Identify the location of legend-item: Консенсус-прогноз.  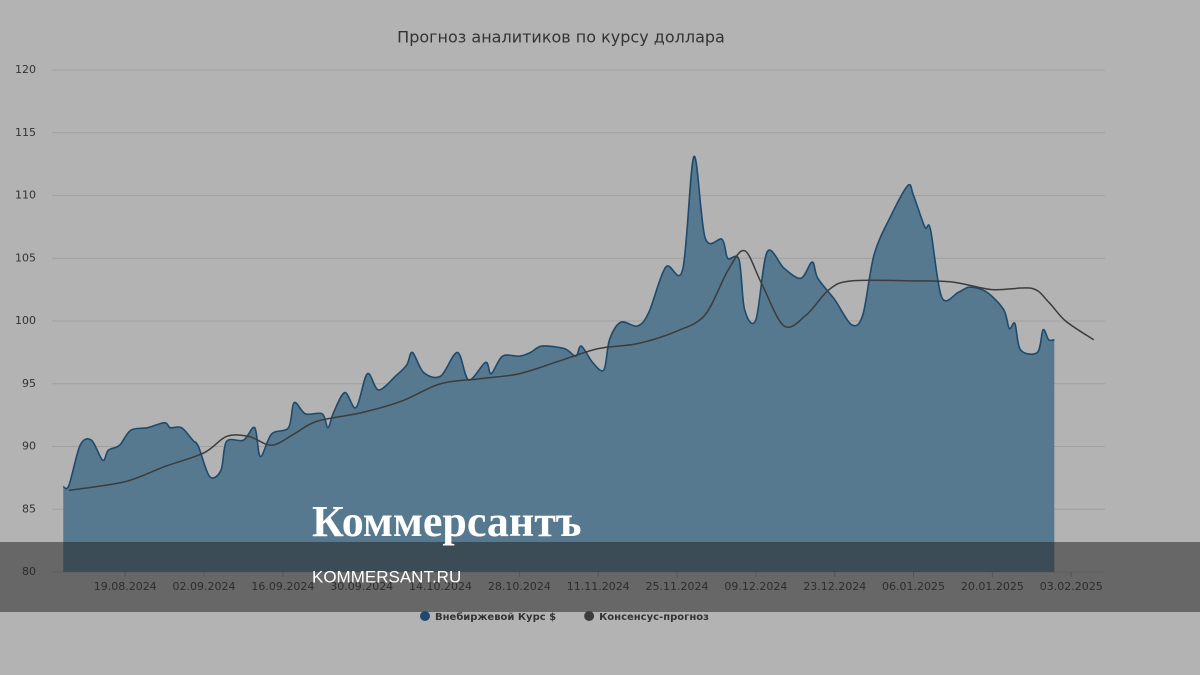
(646, 617).